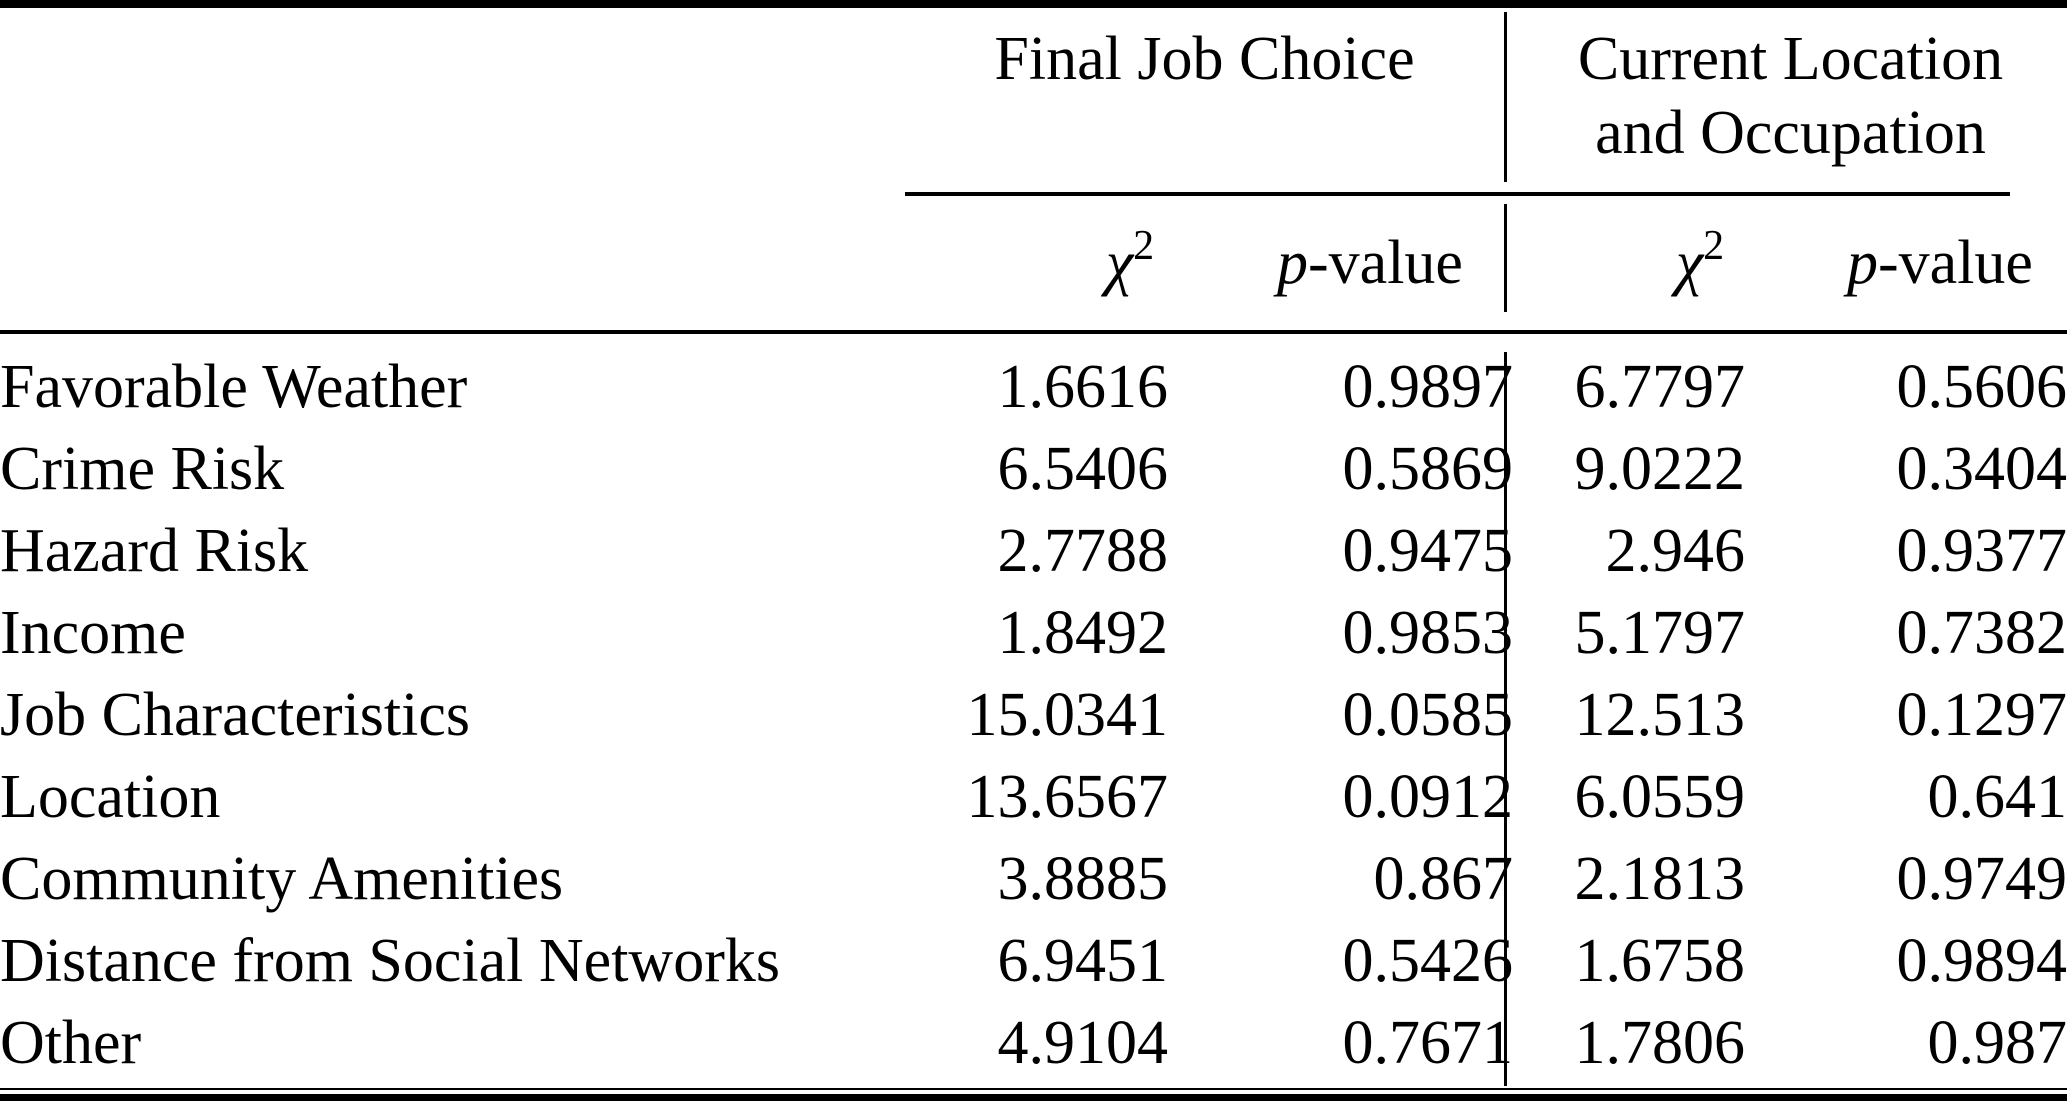 The image size is (2067, 1101). I want to click on value-fjc-chi2: 13.6567, so click(1067, 796).